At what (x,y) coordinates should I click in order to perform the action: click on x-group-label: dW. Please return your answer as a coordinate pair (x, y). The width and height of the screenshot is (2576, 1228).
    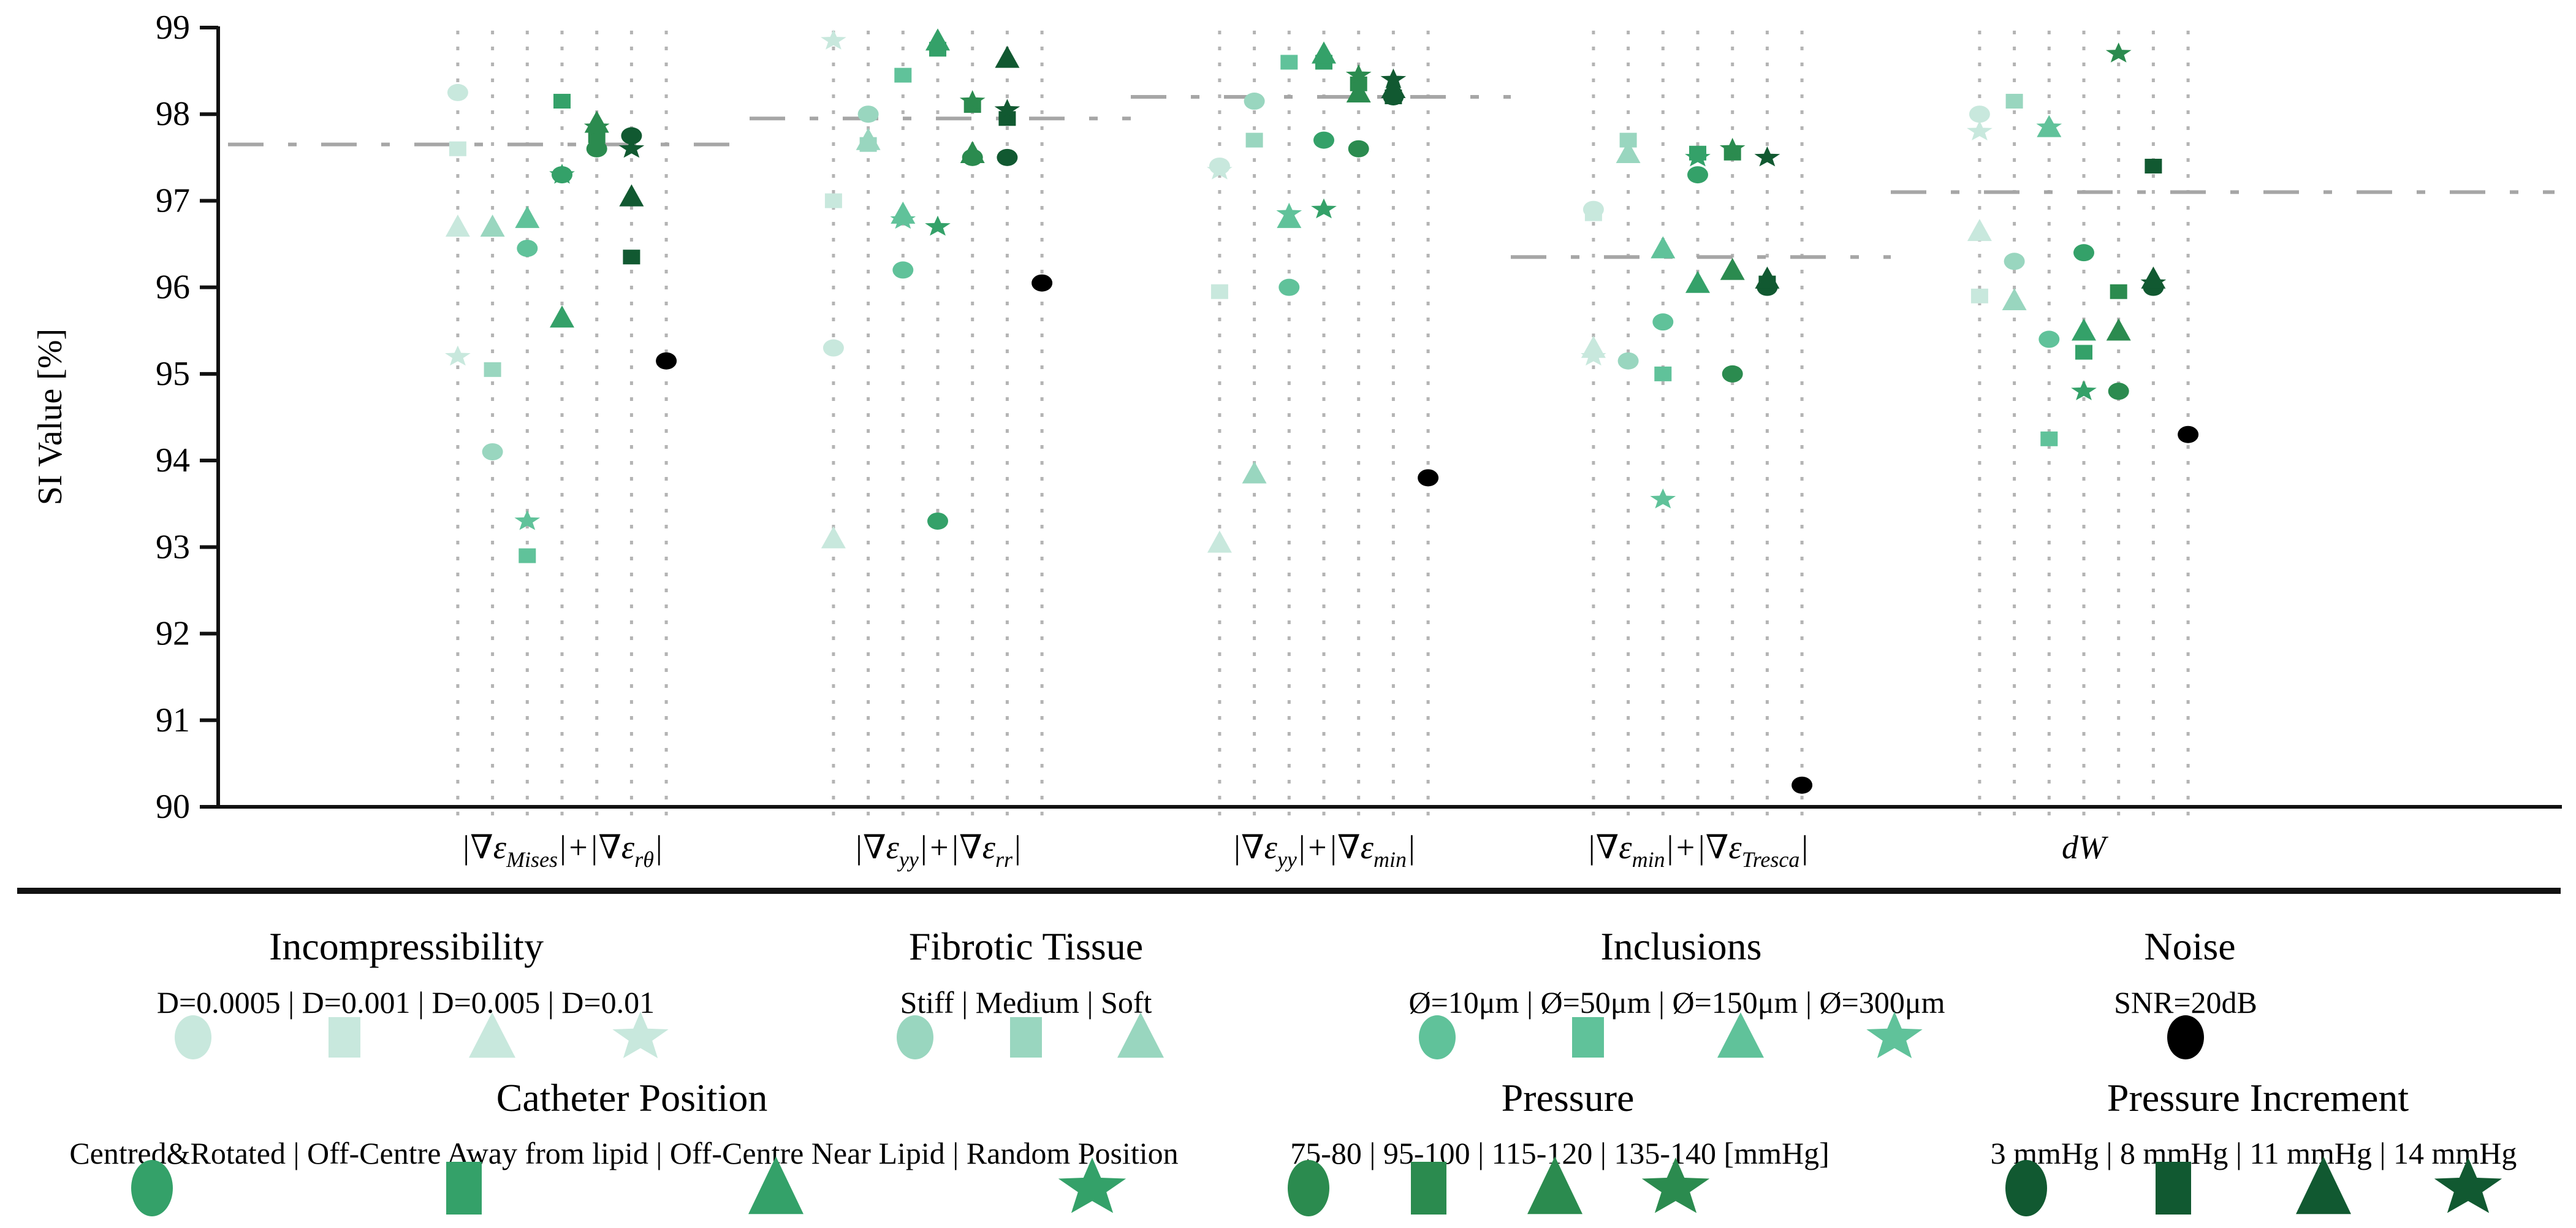
    Looking at the image, I should click on (2085, 847).